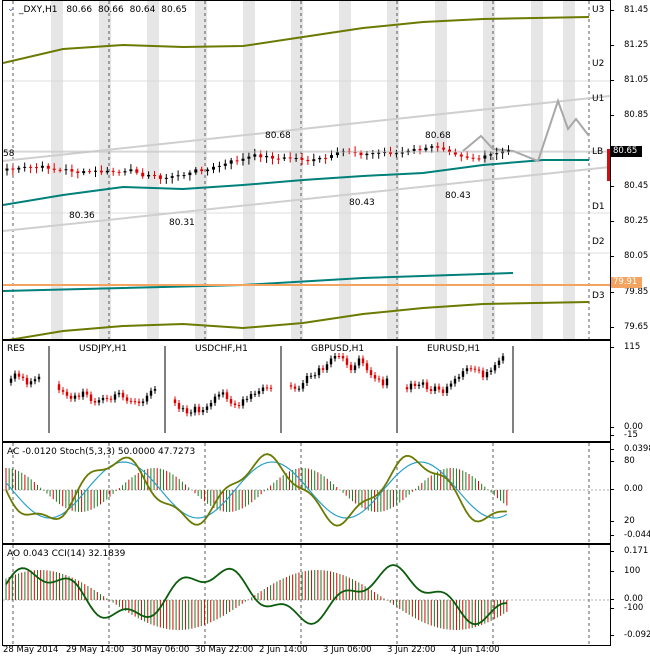  Describe the element at coordinates (224, 650) in the screenshot. I see `time-label: 30 May 22:00` at that location.